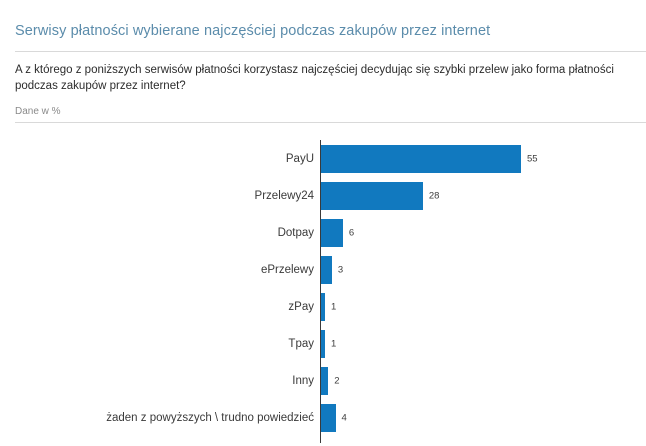  I want to click on category-label: Inny, so click(303, 380).